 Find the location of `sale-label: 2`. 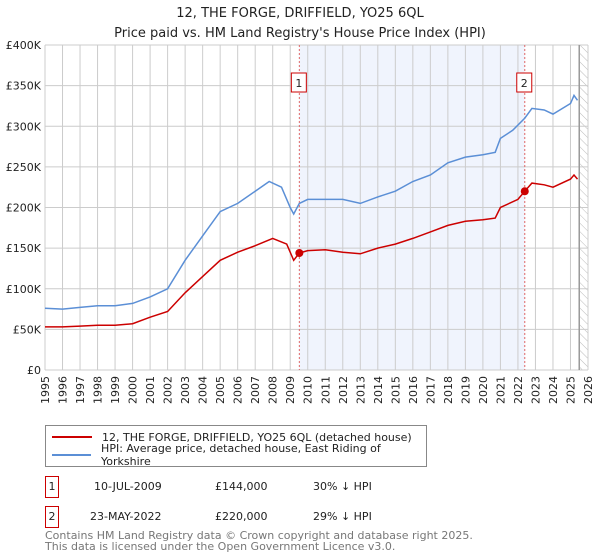

sale-label: 2 is located at coordinates (524, 83).